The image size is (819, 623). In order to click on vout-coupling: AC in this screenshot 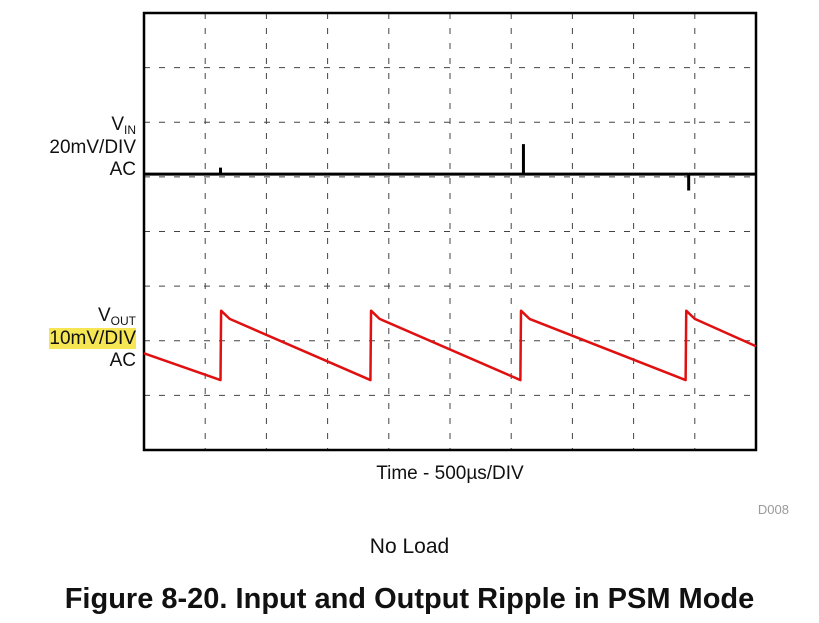, I will do `click(122, 360)`.